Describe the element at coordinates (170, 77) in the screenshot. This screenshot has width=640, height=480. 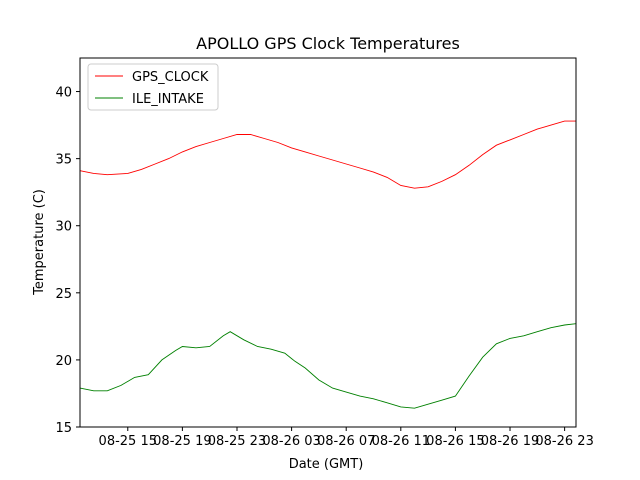
I see `legend-label-gps-clock: GPS_CLOCK` at that location.